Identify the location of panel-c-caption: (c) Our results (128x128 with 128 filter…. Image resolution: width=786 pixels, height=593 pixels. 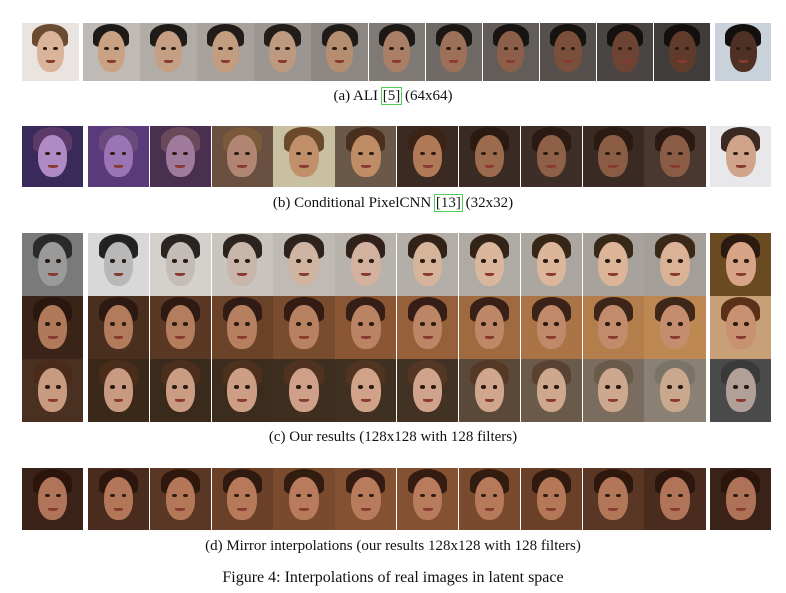
(393, 437).